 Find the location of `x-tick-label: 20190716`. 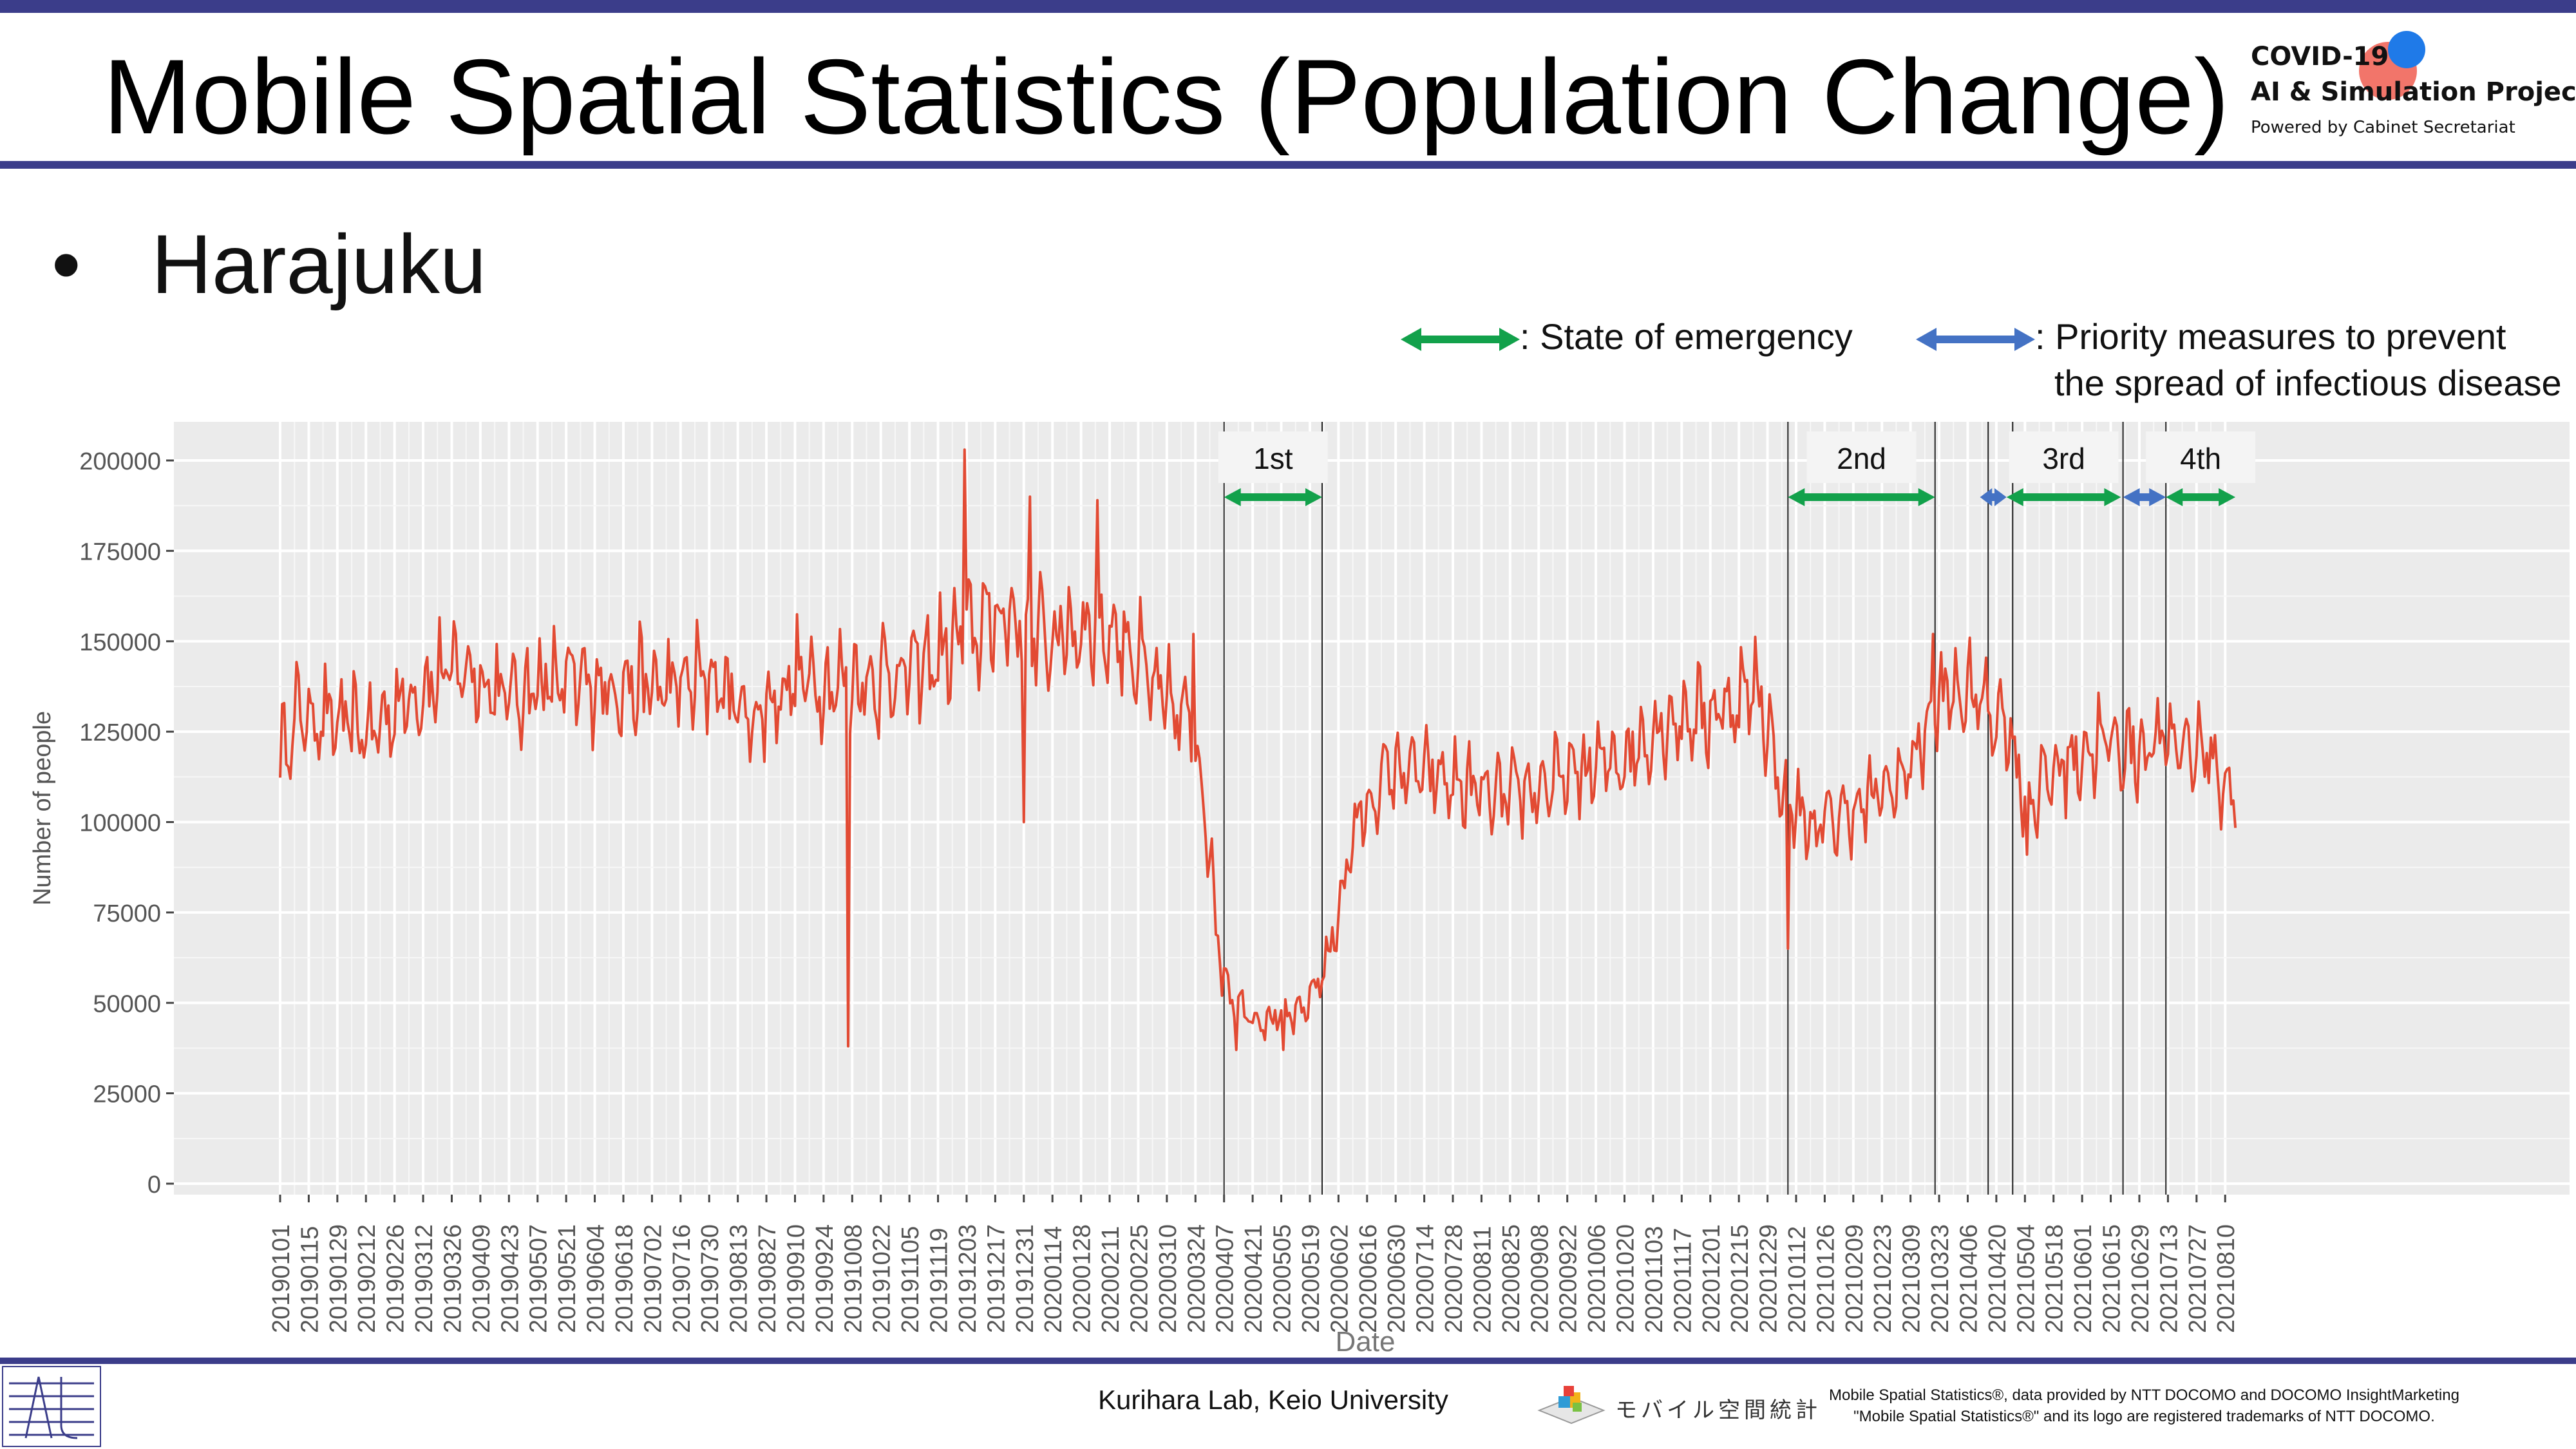

x-tick-label: 20190716 is located at coordinates (682, 1278).